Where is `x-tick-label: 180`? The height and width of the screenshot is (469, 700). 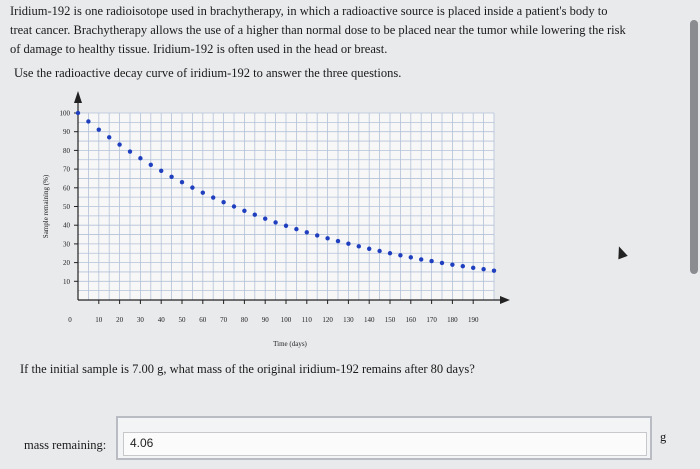 x-tick-label: 180 is located at coordinates (452, 320).